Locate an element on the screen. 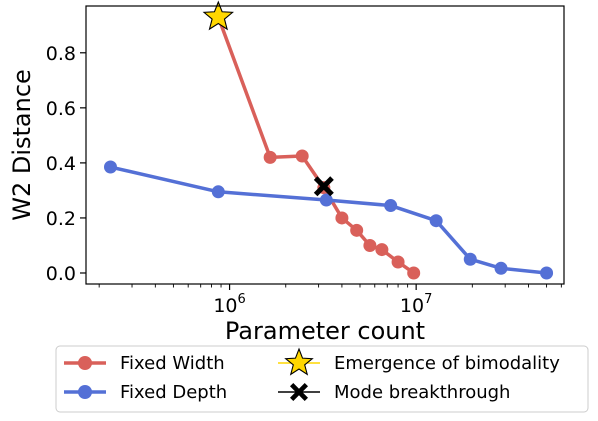 The image size is (598, 421). emergence-star-icon is located at coordinates (218, 15).